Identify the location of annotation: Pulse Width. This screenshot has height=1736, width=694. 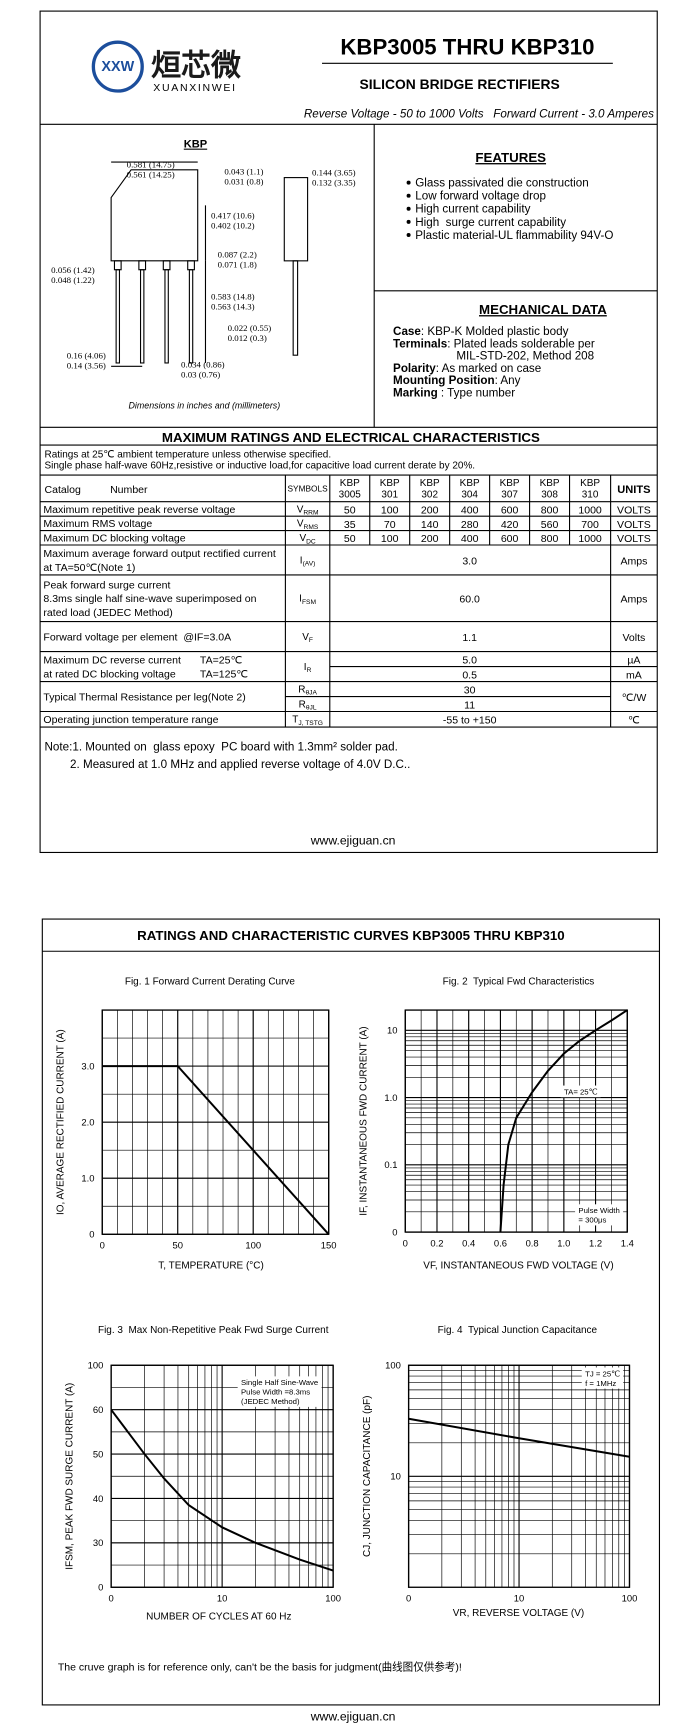
(598, 1210).